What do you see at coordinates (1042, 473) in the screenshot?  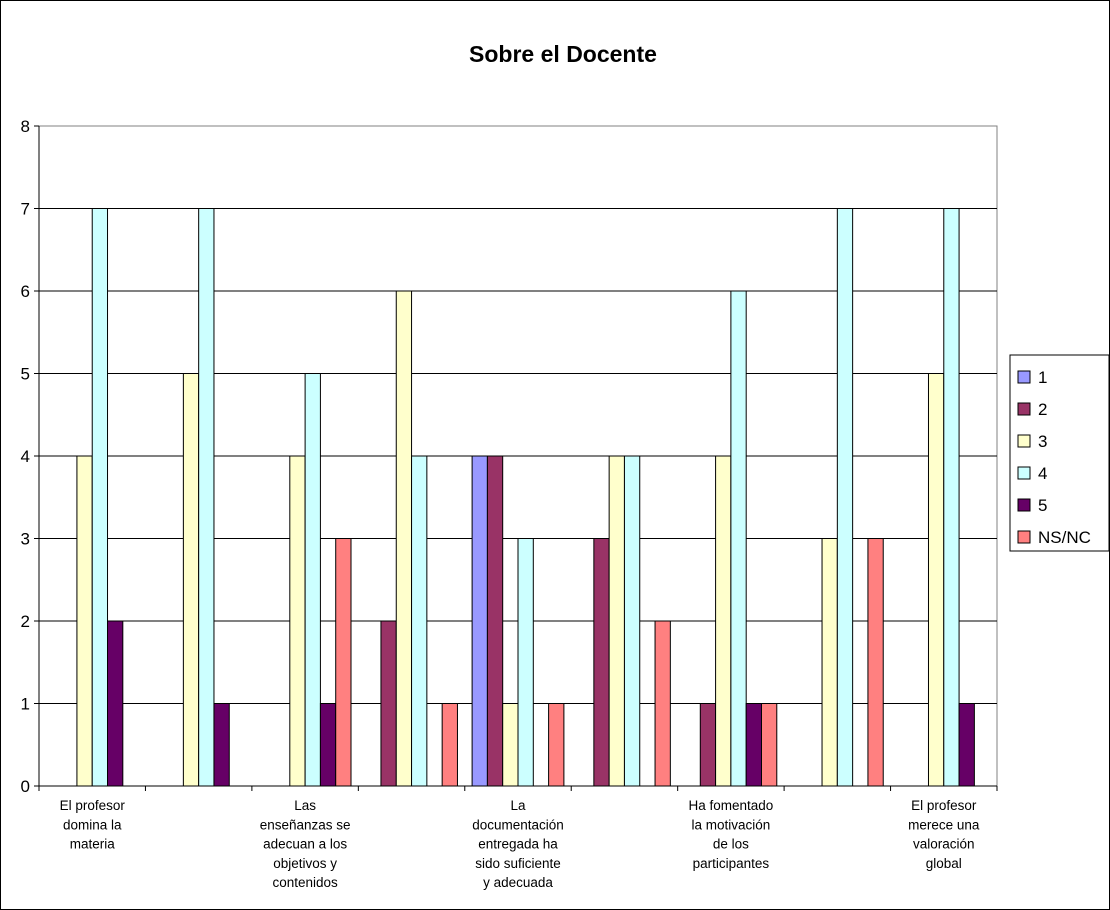 I see `legend-label: 4` at bounding box center [1042, 473].